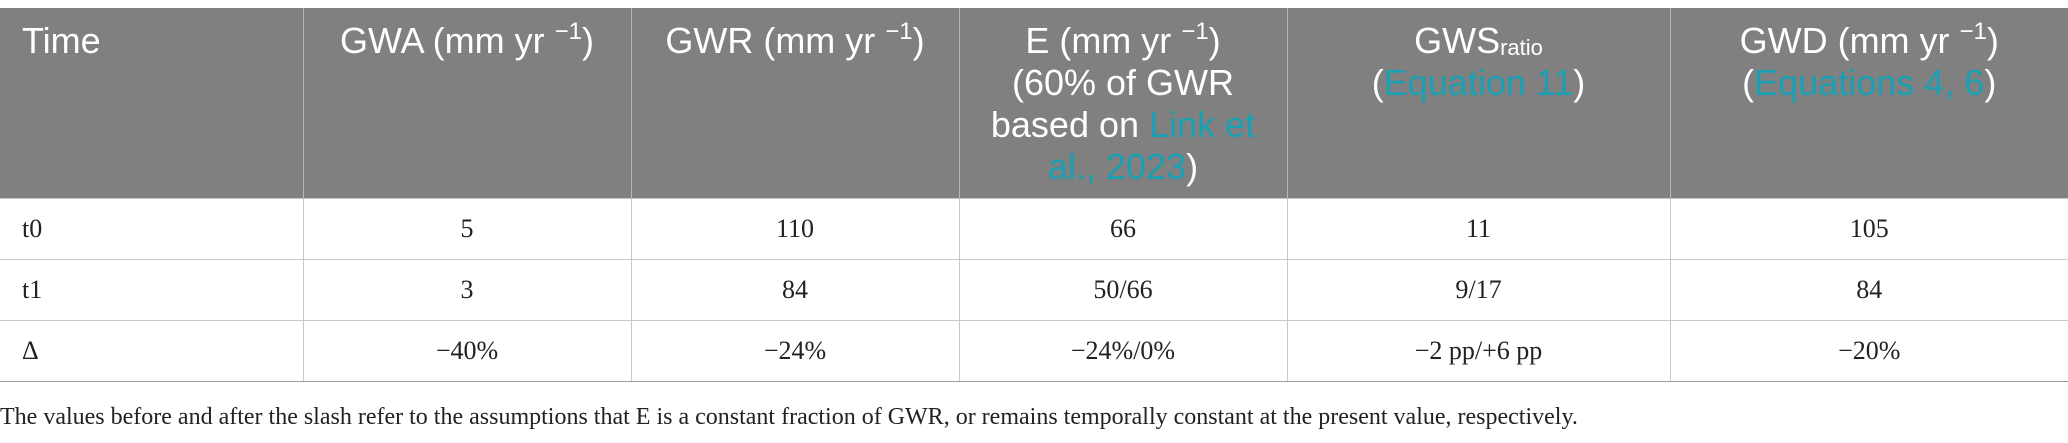 The height and width of the screenshot is (443, 2068). Describe the element at coordinates (1478, 82) in the screenshot. I see `link-equation-11: Equation 11` at that location.